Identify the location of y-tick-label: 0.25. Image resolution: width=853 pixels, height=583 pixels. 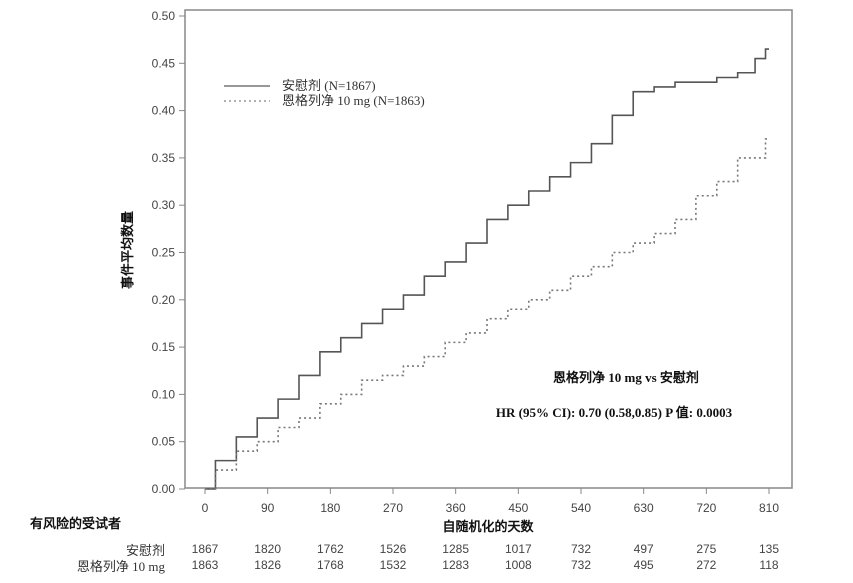
(164, 253).